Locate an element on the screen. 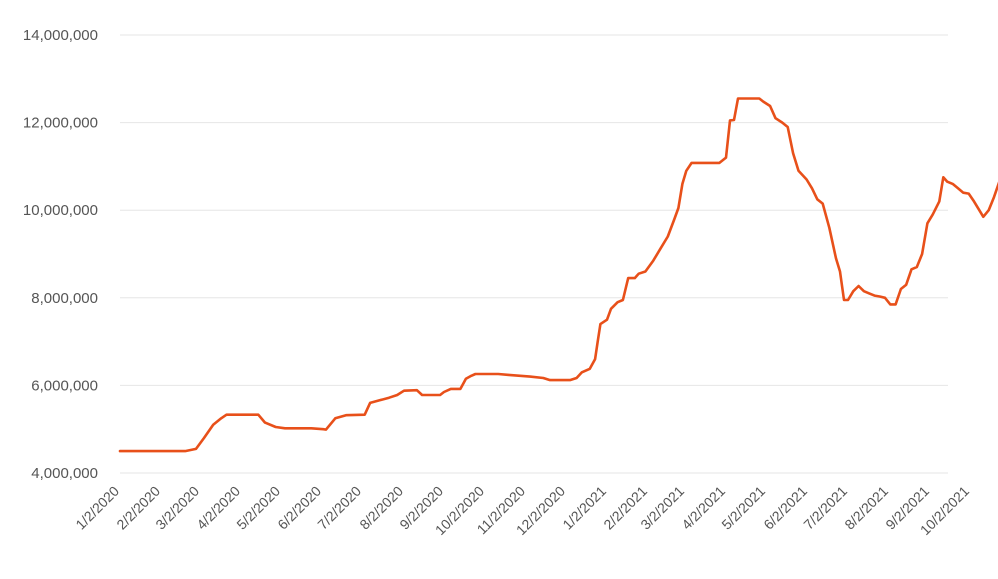  x-tick-label: 5/2/2021 is located at coordinates (743, 508).